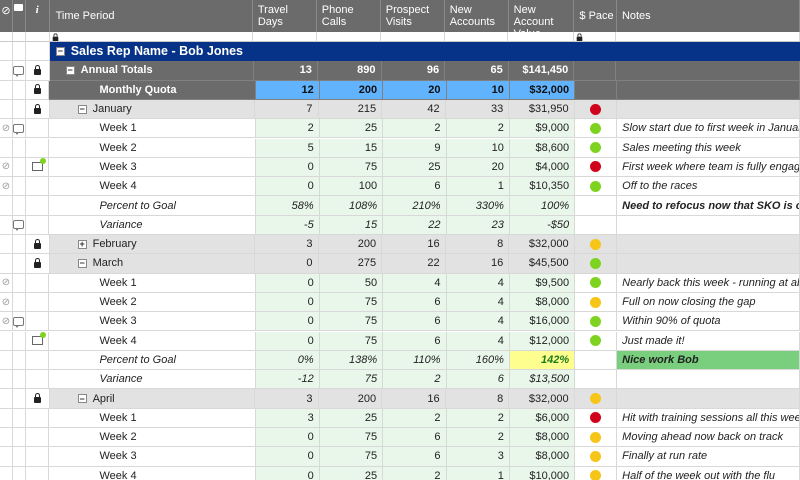 This screenshot has height=480, width=800. Describe the element at coordinates (153, 90) in the screenshot. I see `time-period-cell: Monthly Quota` at that location.